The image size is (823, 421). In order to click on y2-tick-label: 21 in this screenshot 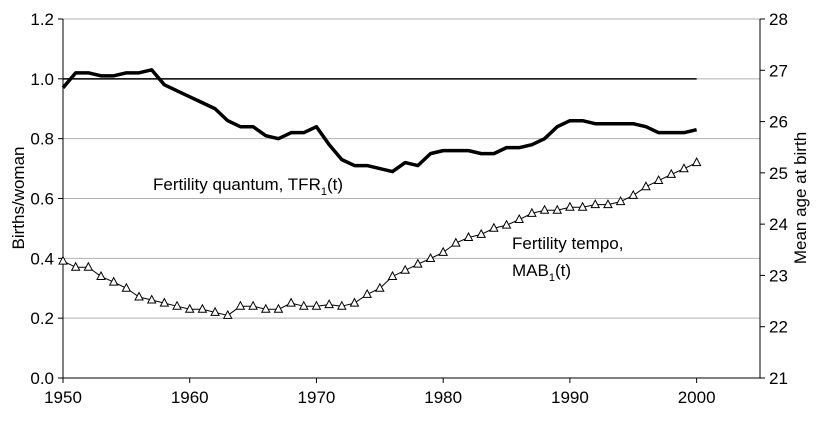, I will do `click(778, 378)`.